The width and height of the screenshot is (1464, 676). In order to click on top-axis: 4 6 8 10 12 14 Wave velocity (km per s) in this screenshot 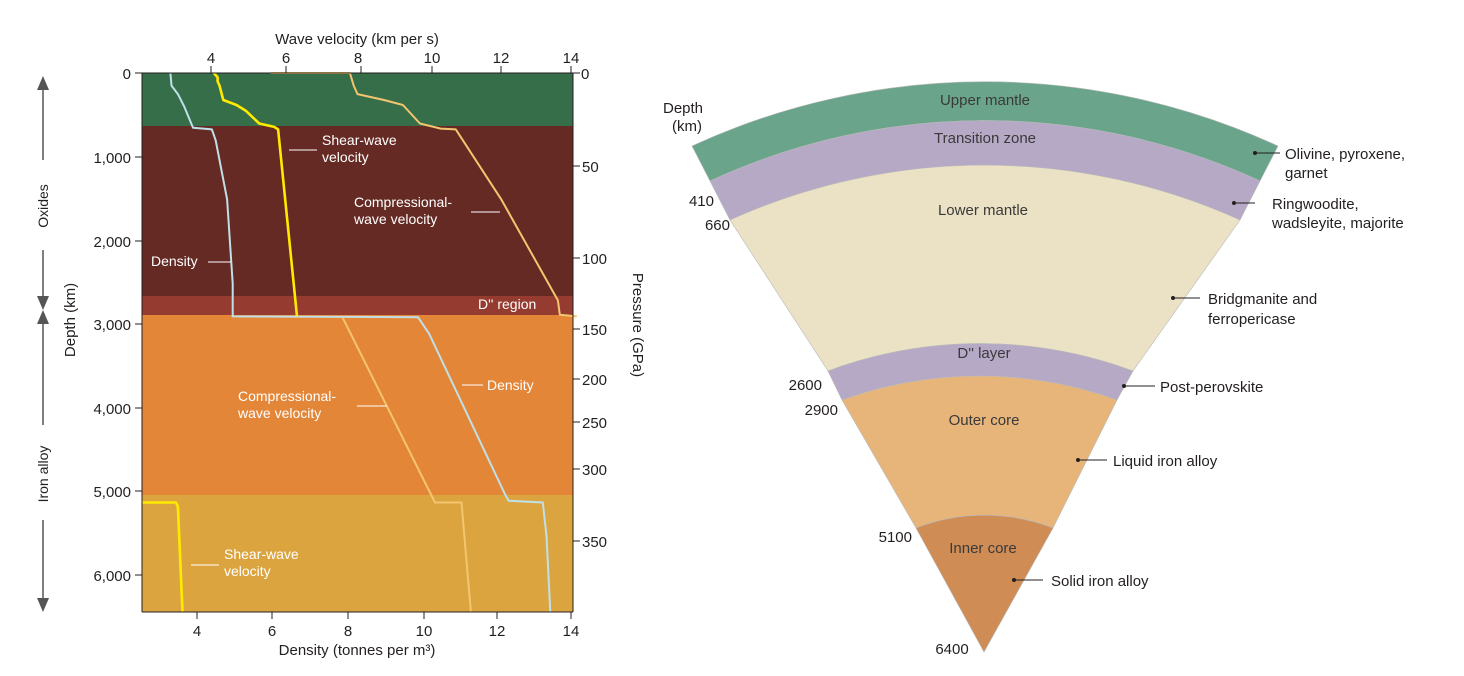, I will do `click(393, 52)`.